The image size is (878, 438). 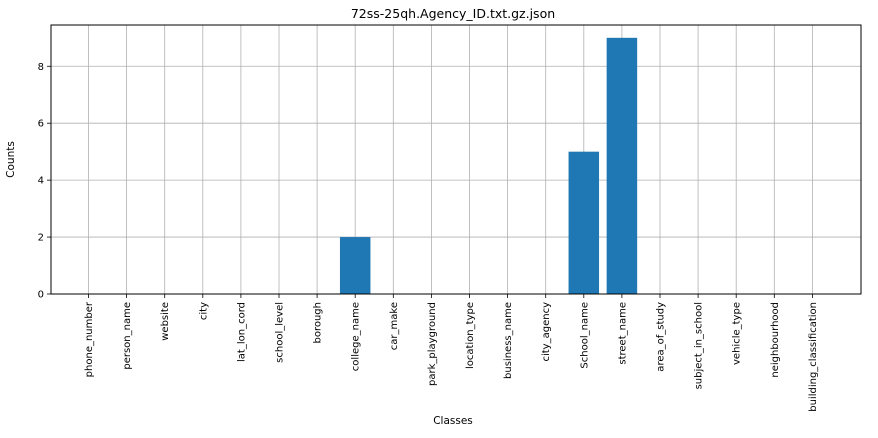 What do you see at coordinates (89, 339) in the screenshot?
I see `x-tick-label: phone_number` at bounding box center [89, 339].